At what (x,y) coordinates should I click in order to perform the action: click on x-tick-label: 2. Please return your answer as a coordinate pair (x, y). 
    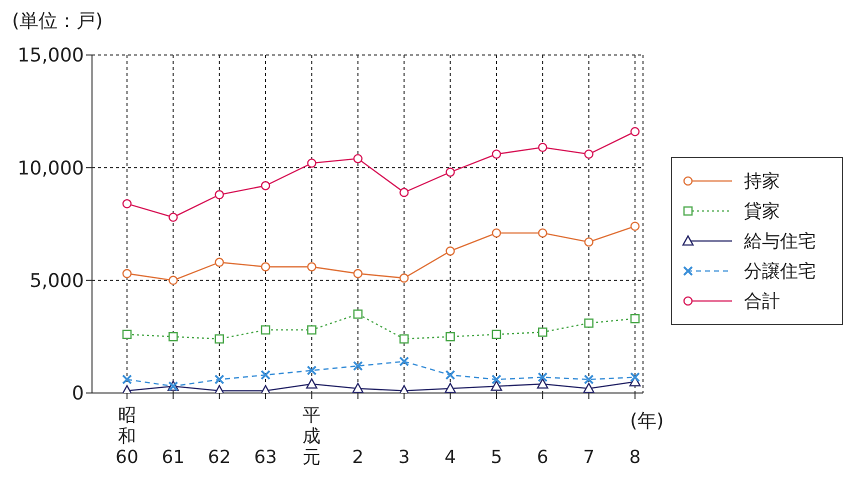
    Looking at the image, I should click on (358, 457).